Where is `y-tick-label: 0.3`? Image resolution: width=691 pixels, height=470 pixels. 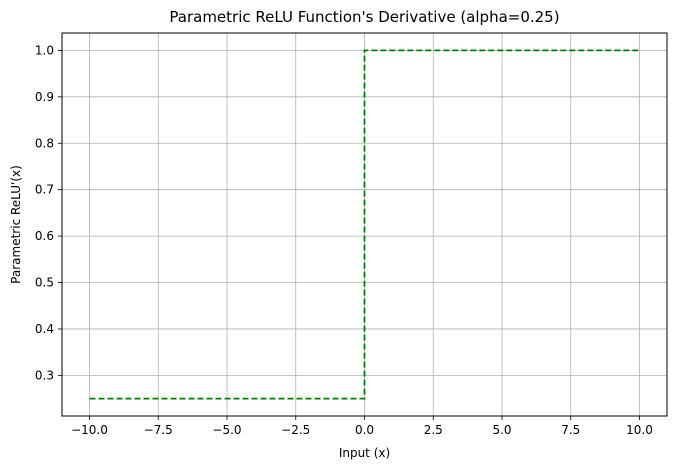 y-tick-label: 0.3 is located at coordinates (44, 375).